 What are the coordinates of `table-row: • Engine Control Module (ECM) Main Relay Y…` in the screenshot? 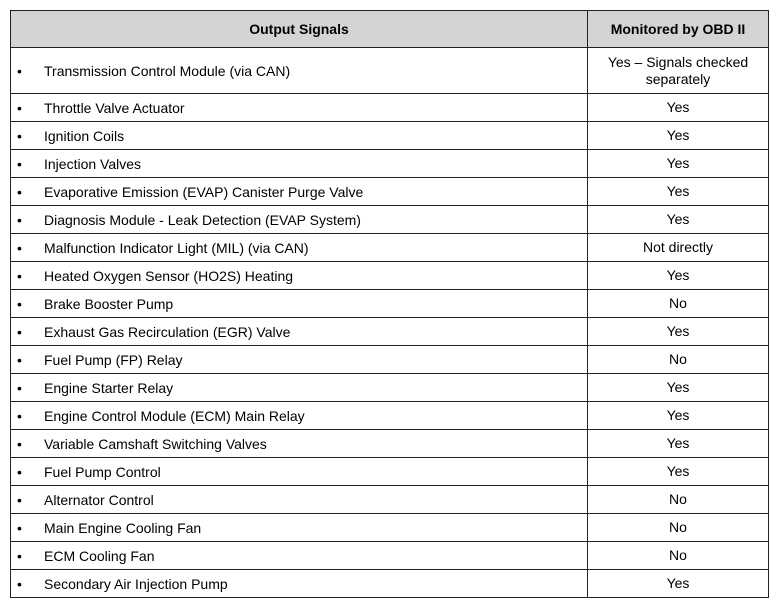 It's located at (389, 415).